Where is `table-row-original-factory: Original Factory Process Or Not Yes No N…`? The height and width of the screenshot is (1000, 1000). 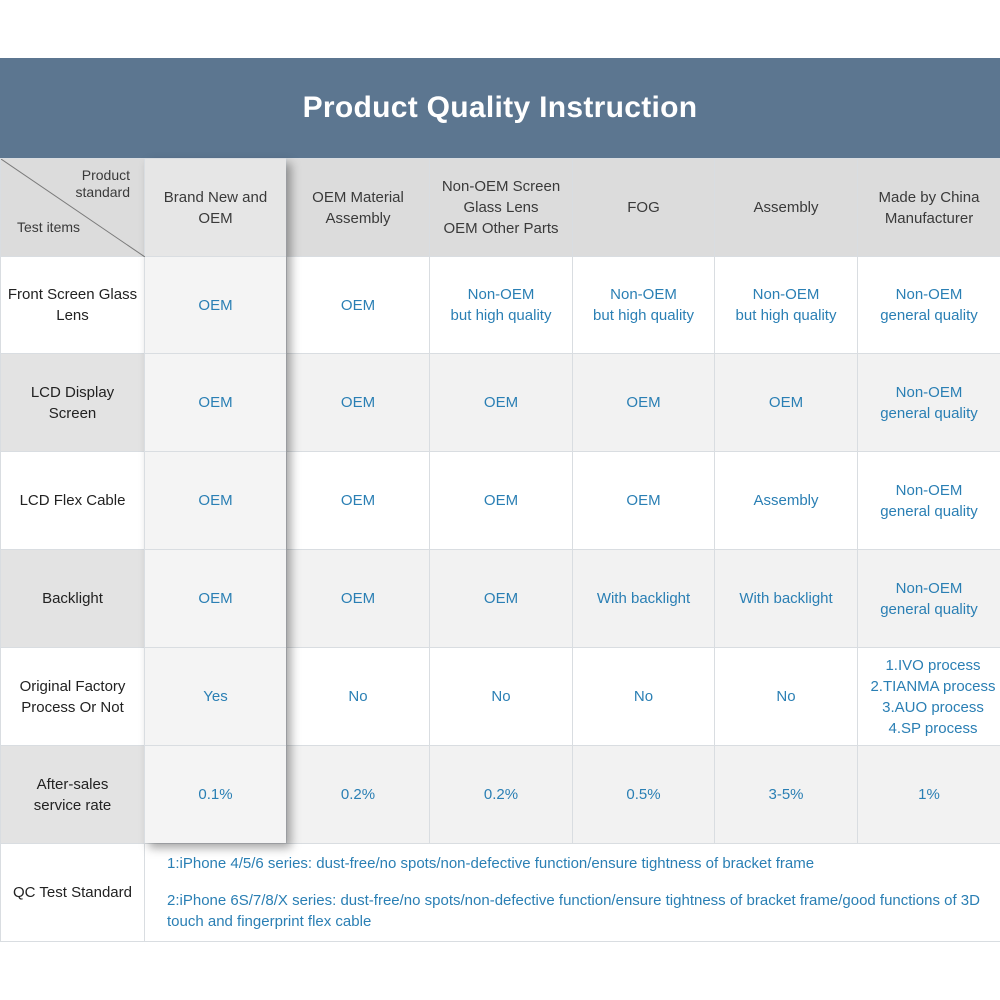
table-row-original-factory: Original Factory Process Or Not Yes No N… is located at coordinates (500, 696).